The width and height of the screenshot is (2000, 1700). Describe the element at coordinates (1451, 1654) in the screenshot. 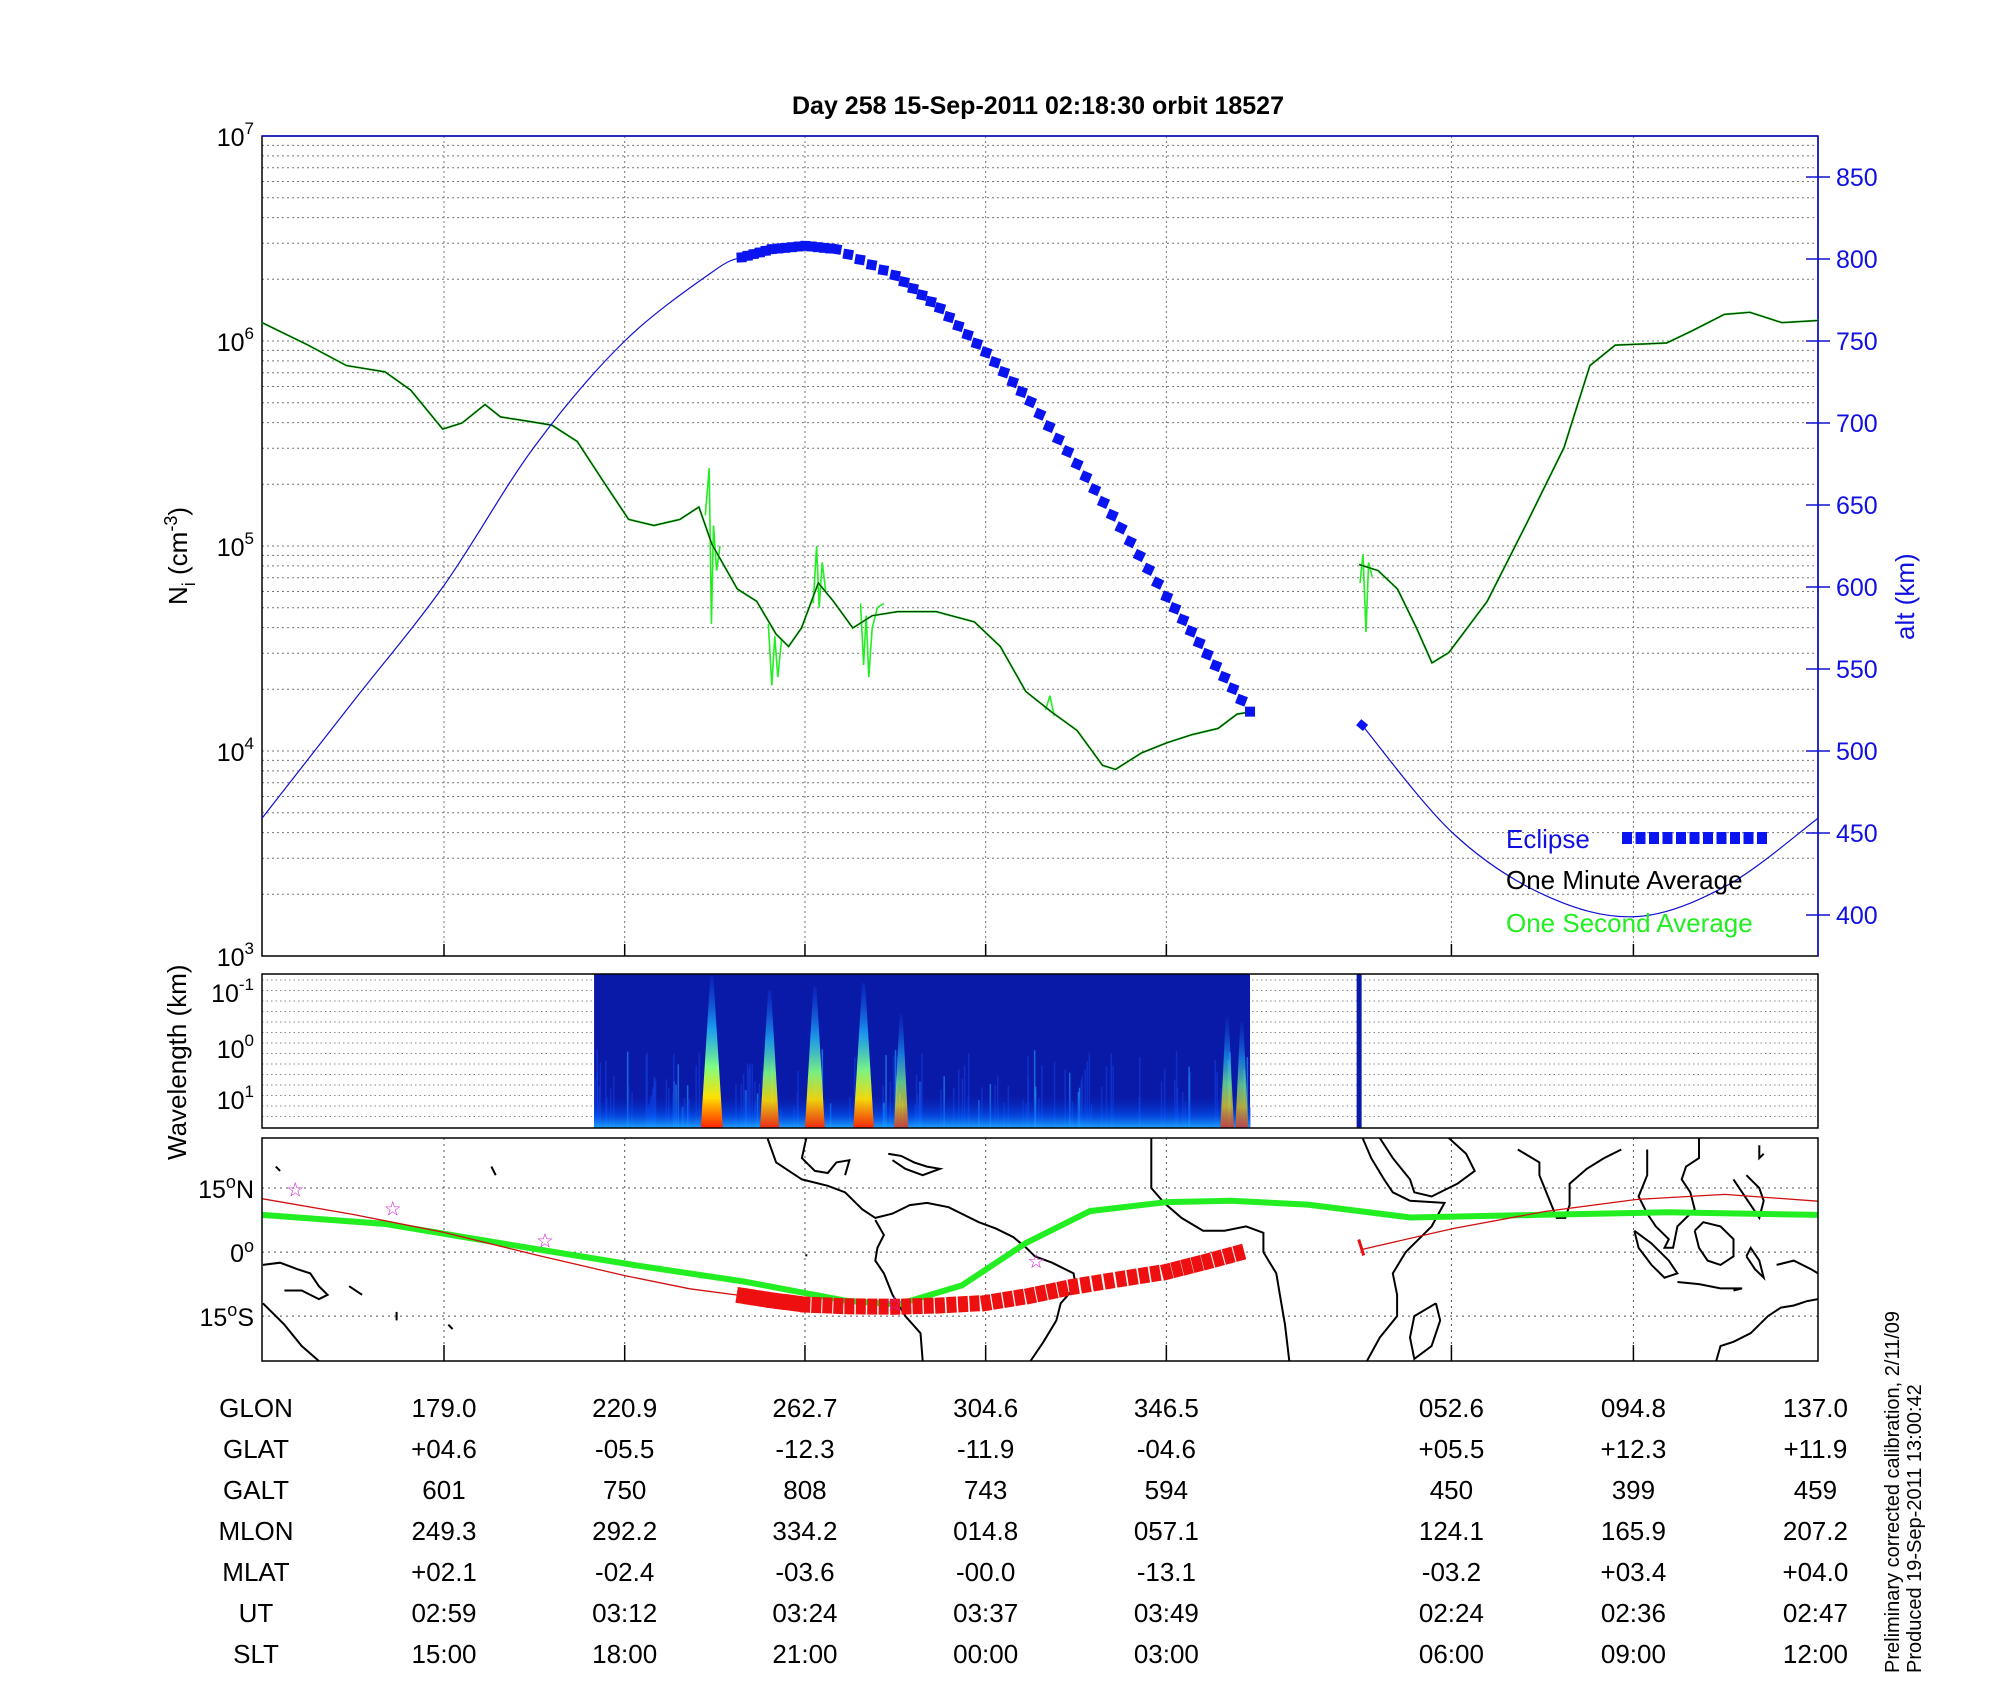

I see `table-cell: 06:00` at that location.